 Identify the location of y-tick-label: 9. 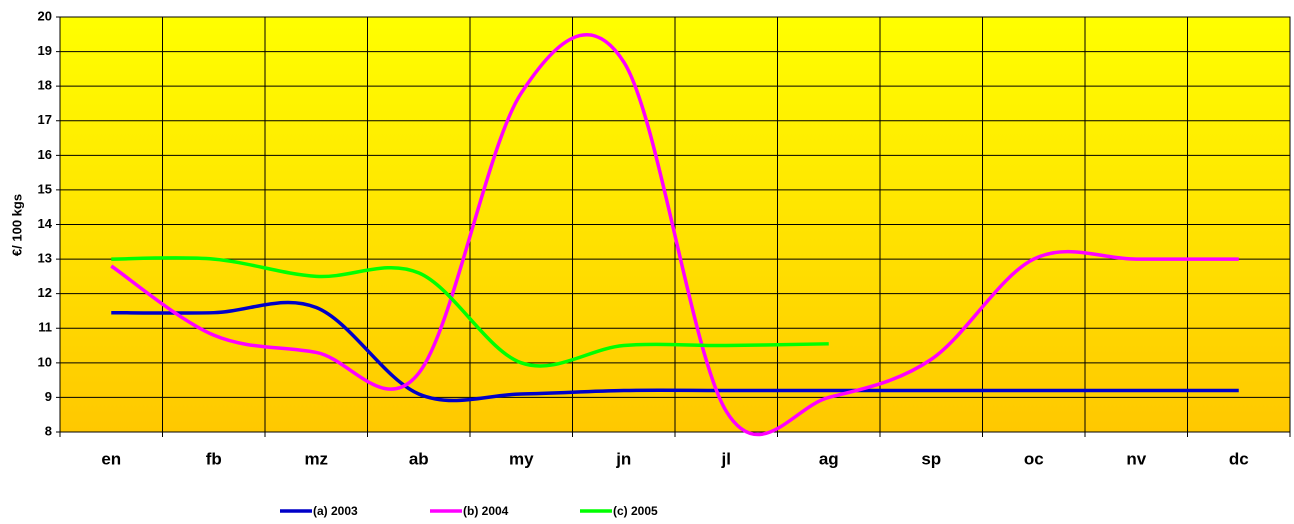
(48, 396).